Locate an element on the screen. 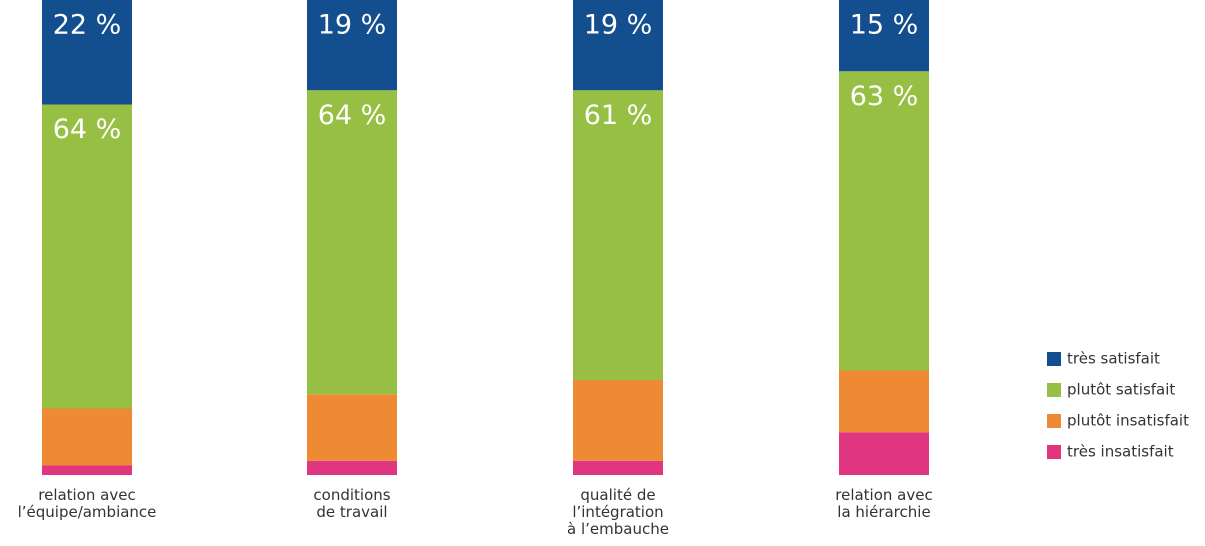 Image resolution: width=1205 pixels, height=546 pixels. category-label: relation avec l’équipe/ambiance is located at coordinates (87, 503).